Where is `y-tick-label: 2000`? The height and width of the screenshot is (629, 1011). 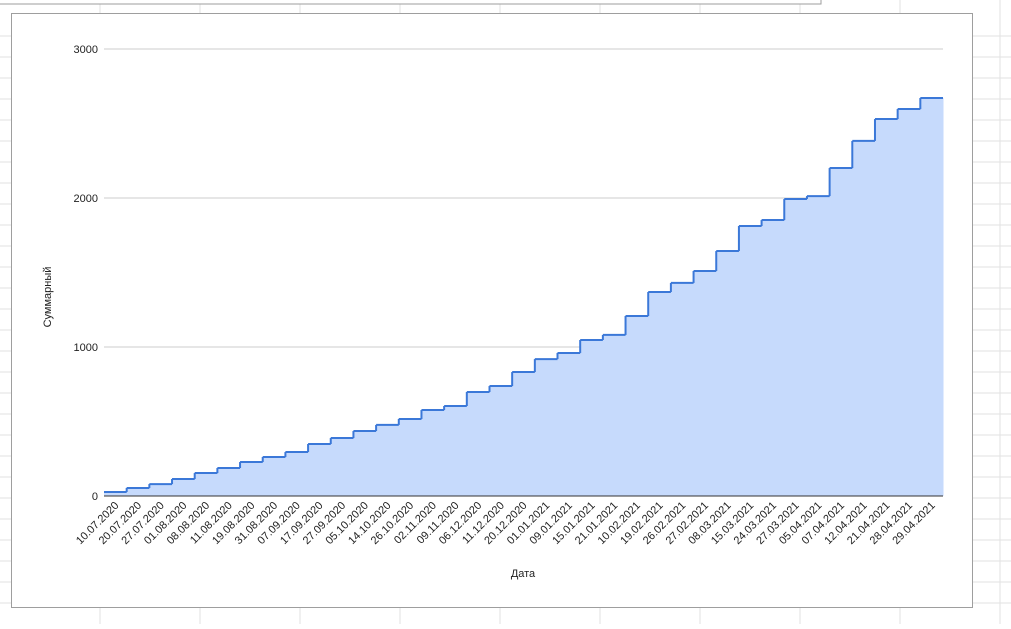
y-tick-label: 2000 is located at coordinates (86, 199).